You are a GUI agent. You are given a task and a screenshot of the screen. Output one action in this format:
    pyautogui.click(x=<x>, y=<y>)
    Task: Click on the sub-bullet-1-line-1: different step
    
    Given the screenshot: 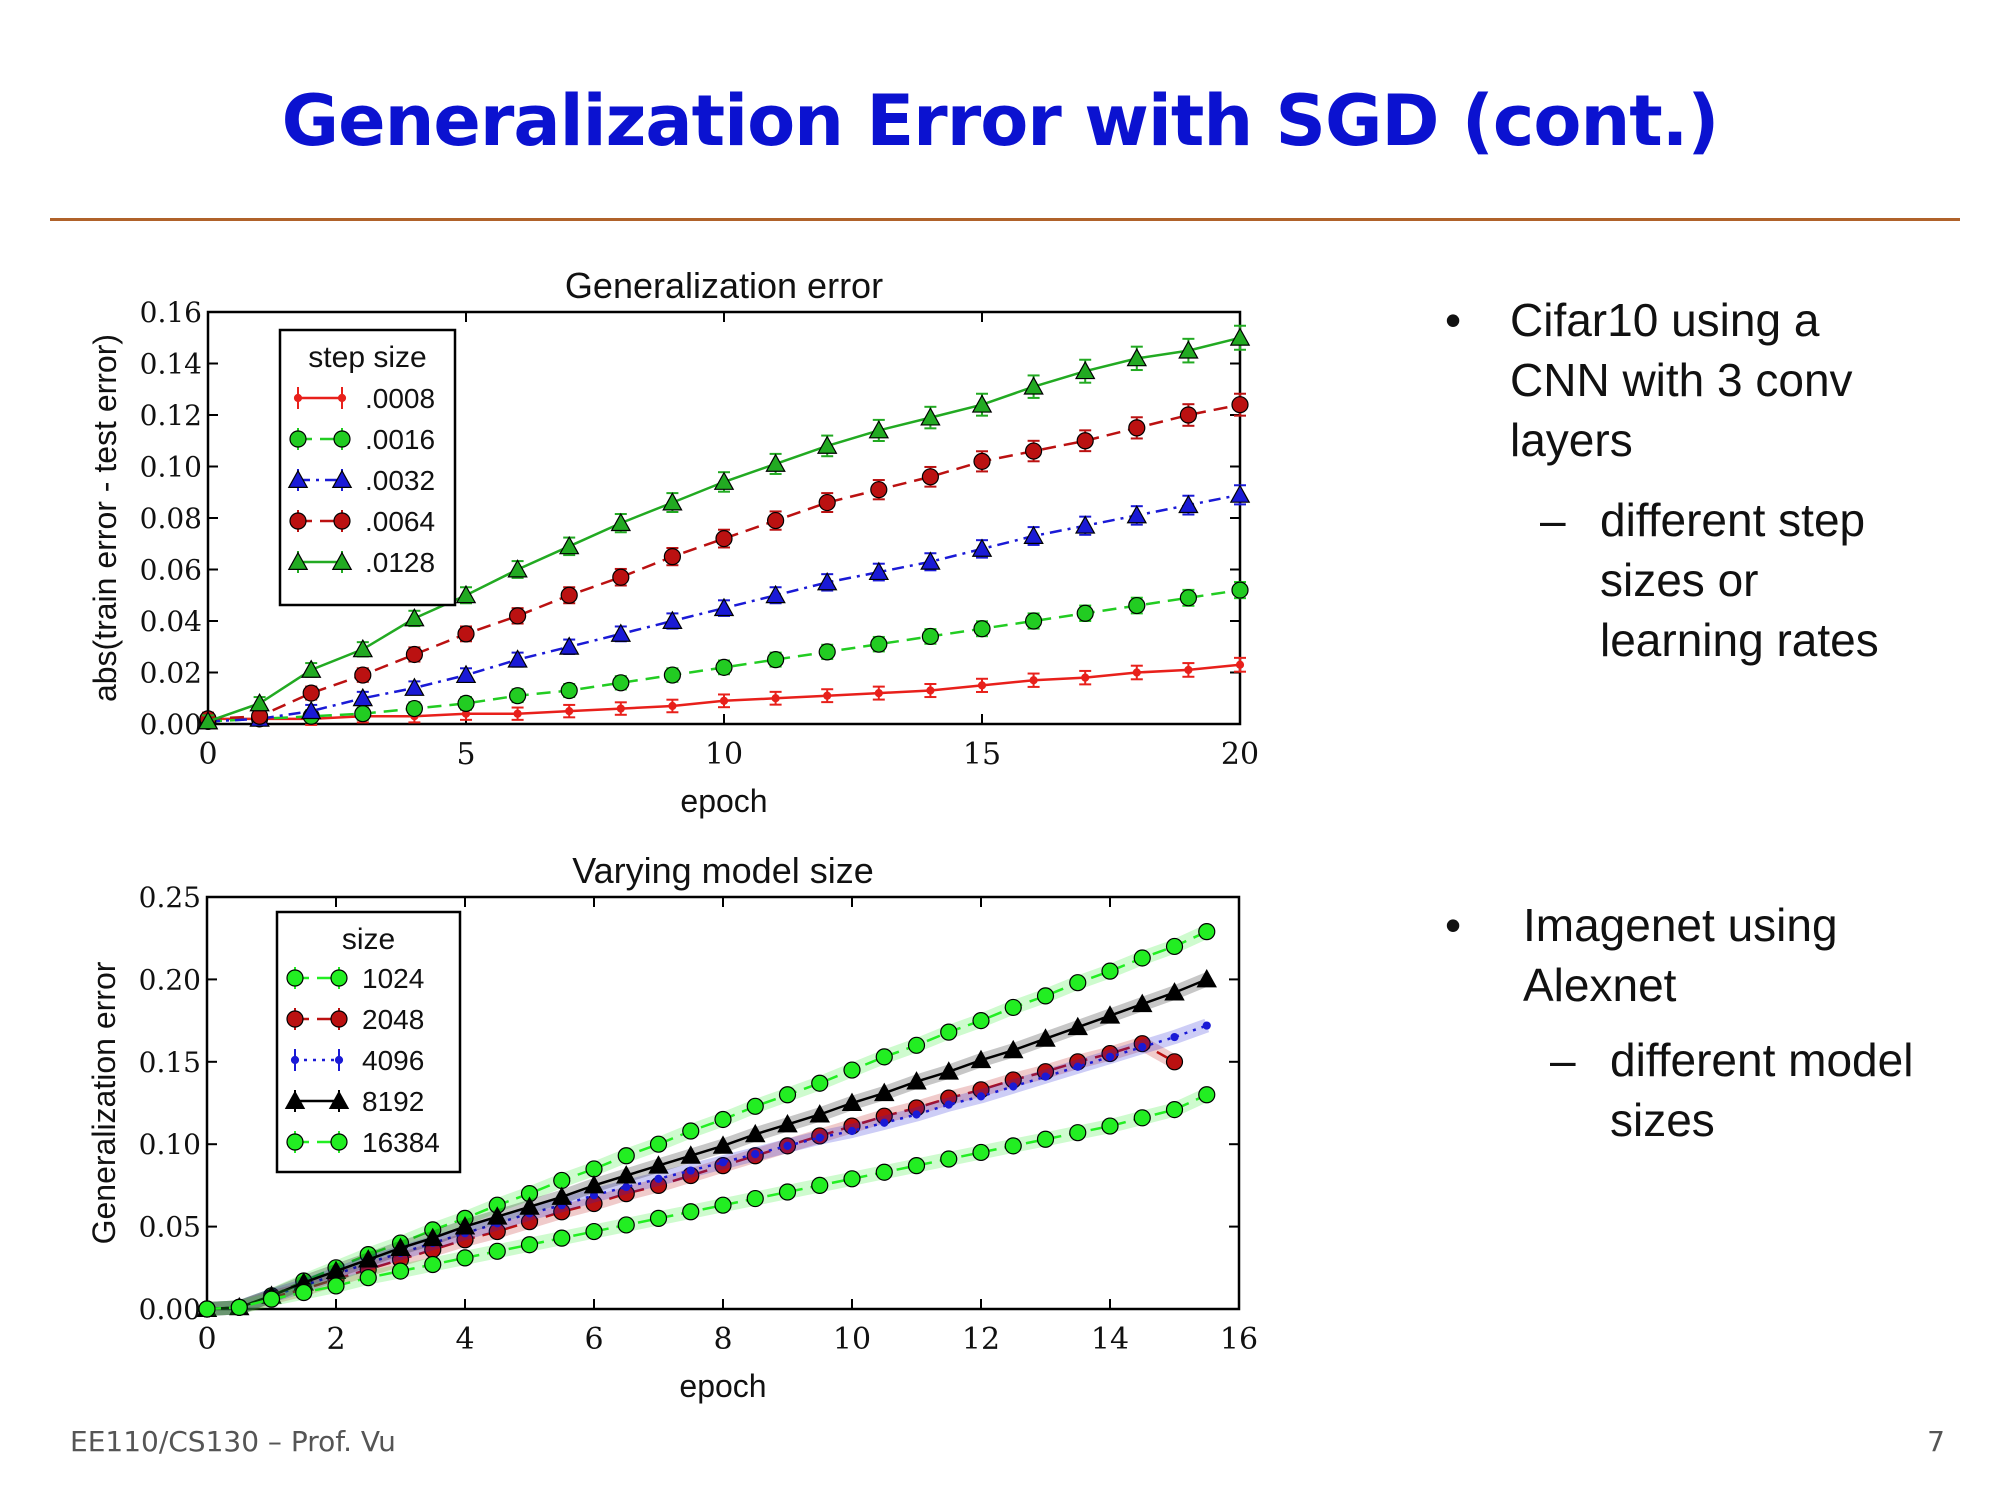 What is the action you would take?
    pyautogui.click(x=1733, y=520)
    